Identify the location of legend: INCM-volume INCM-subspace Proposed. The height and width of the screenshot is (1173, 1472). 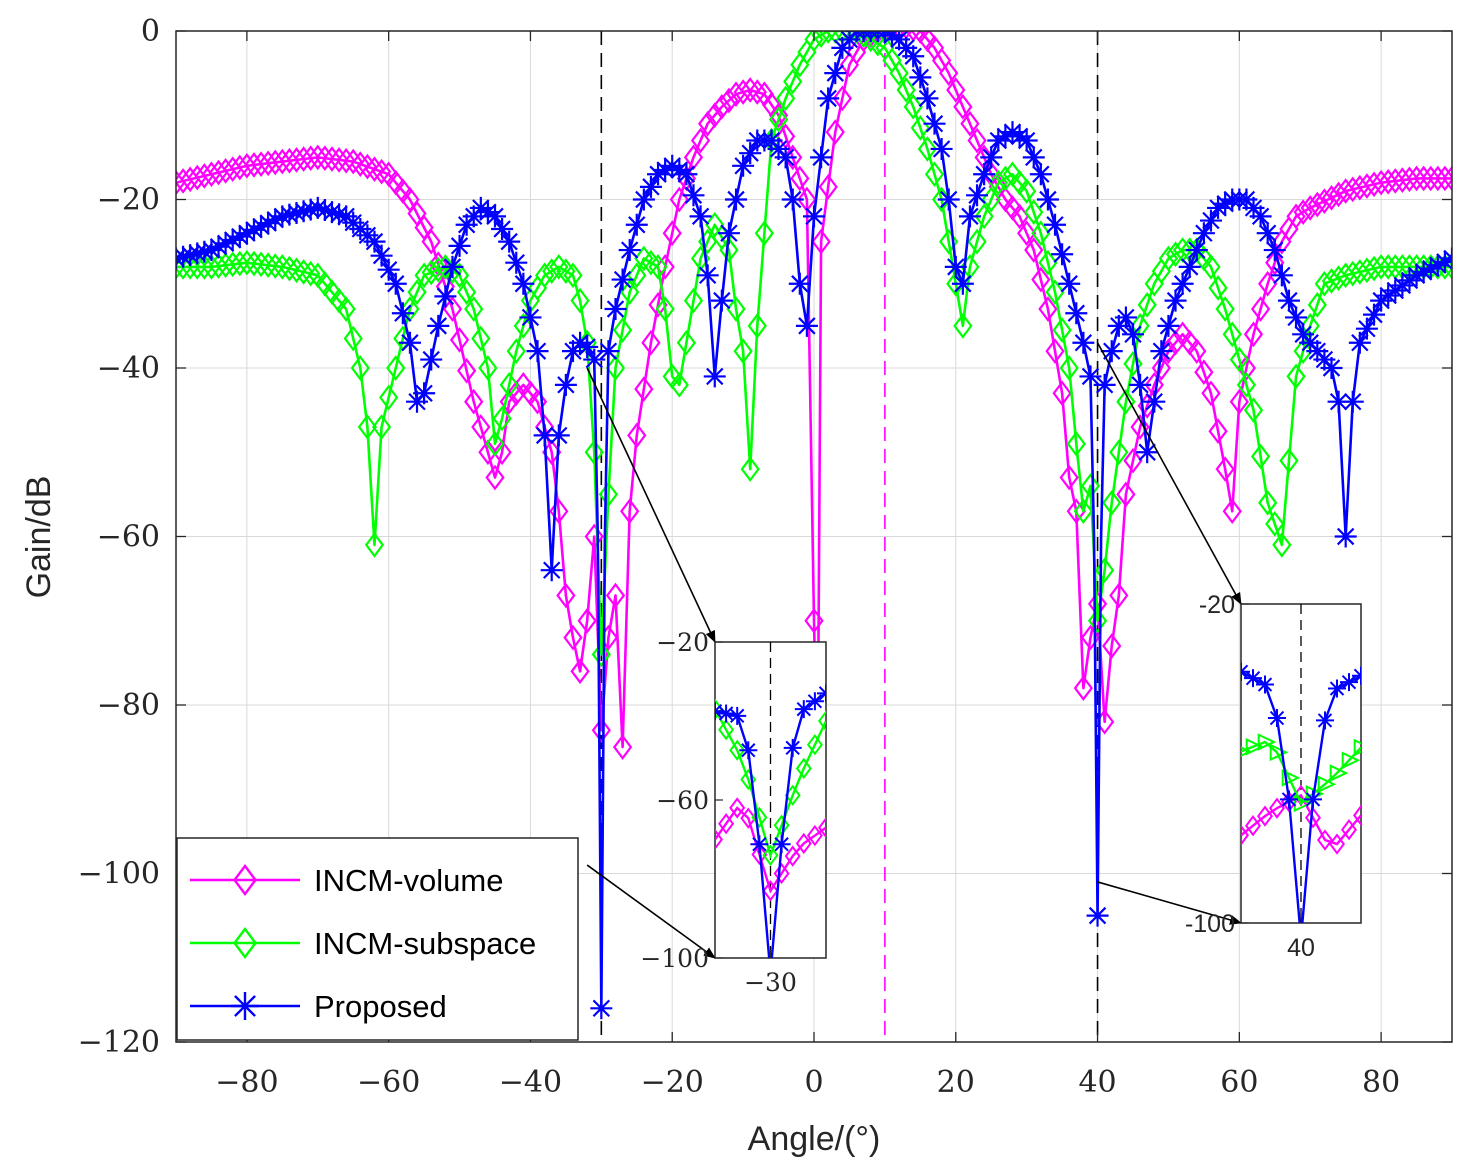
(377, 939).